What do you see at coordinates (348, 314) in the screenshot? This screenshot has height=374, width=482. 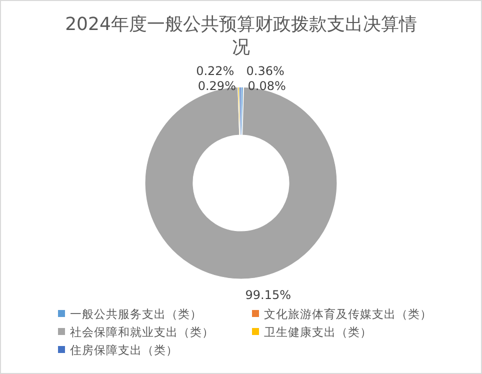 I see `legend-label: 文化旅游体育及传媒支出（类）` at bounding box center [348, 314].